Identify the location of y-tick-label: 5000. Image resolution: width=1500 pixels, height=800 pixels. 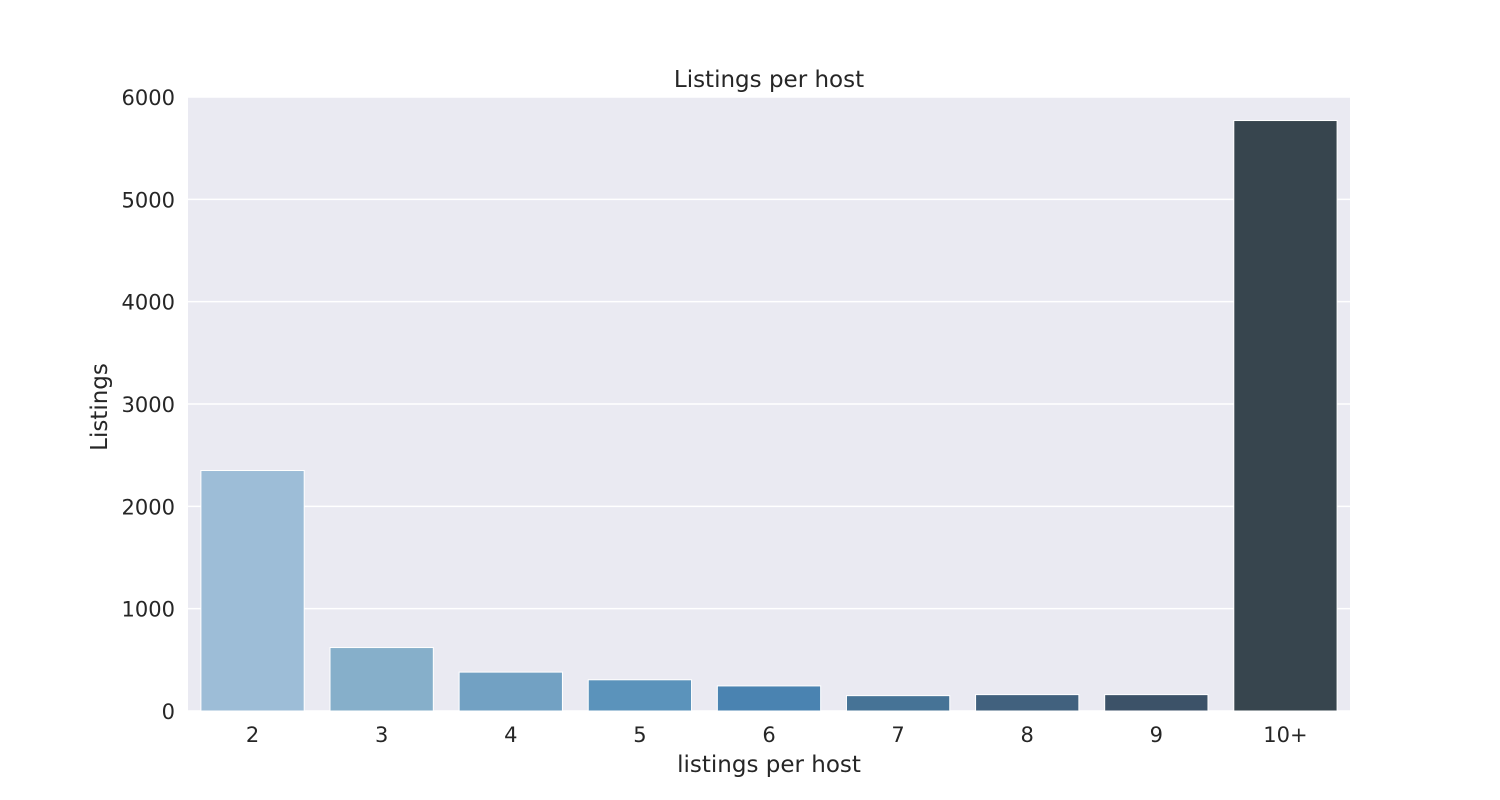
(148, 200).